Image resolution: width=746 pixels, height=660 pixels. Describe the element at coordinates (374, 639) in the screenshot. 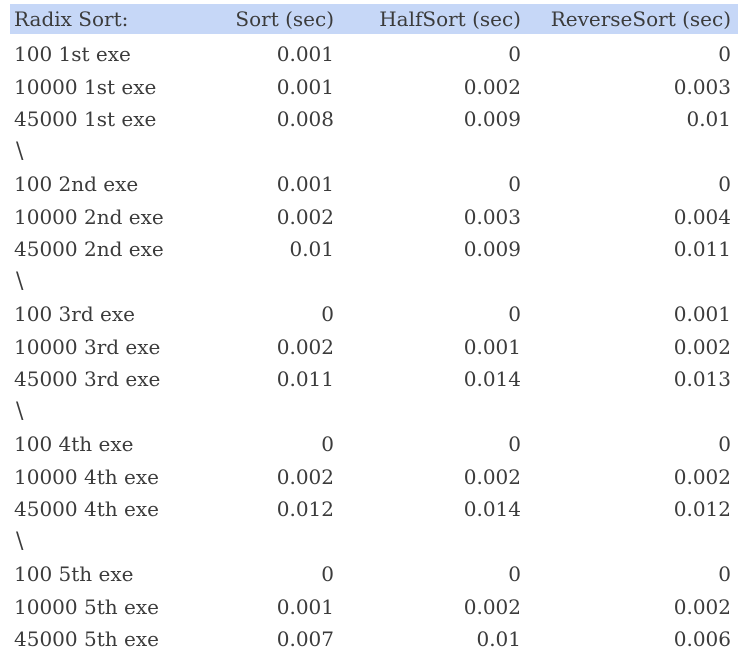

I see `table-row: 45000 5th exe 0.007 0.01 0.006` at that location.